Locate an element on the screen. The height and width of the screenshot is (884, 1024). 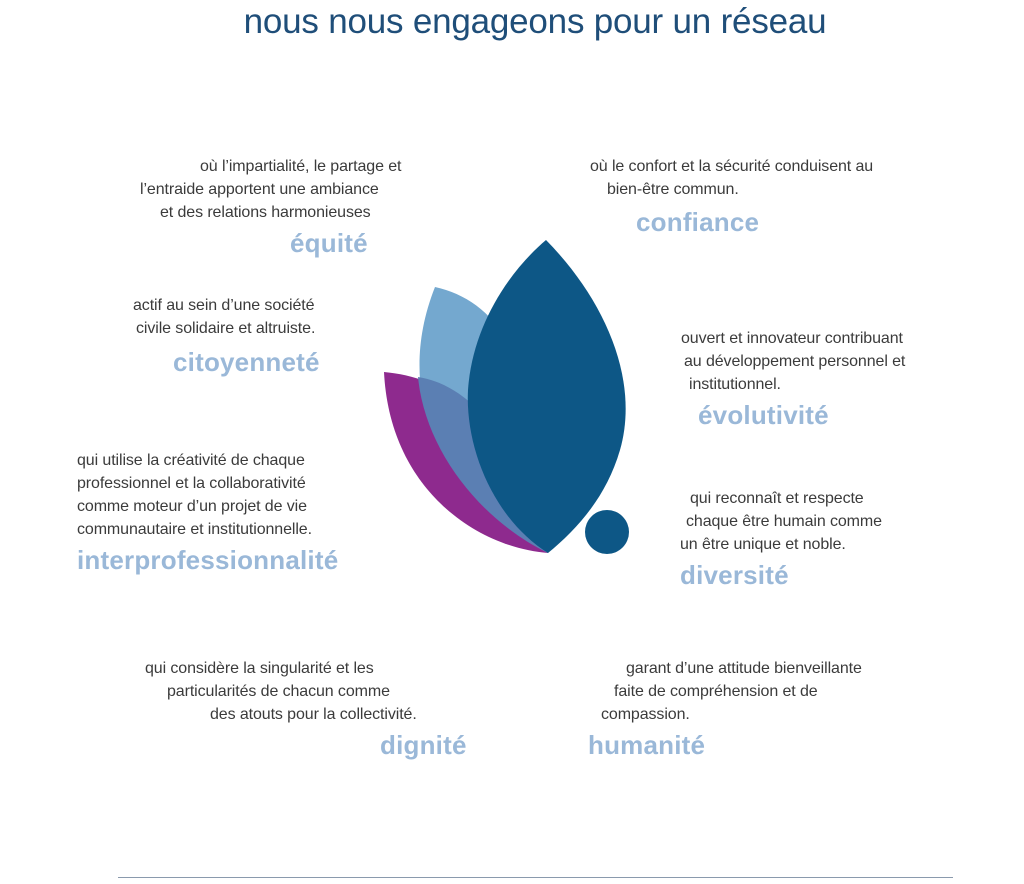
value-equite-keyword: équité is located at coordinates (329, 243).